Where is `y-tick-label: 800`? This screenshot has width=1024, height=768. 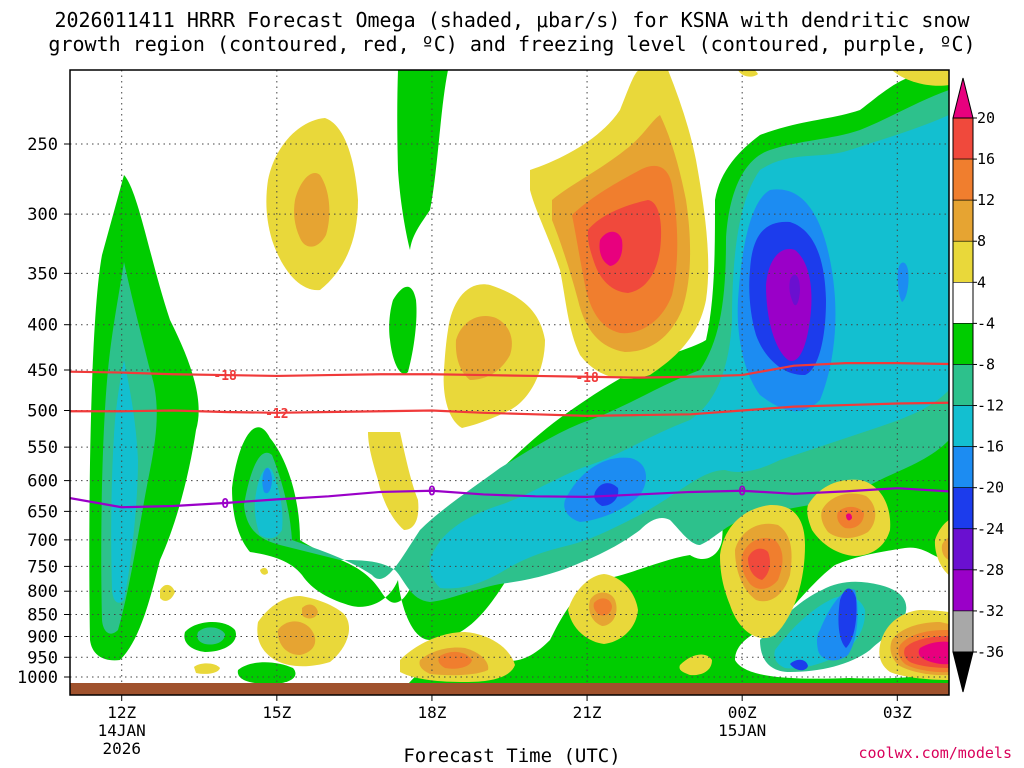
y-tick-label: 800 is located at coordinates (42, 592).